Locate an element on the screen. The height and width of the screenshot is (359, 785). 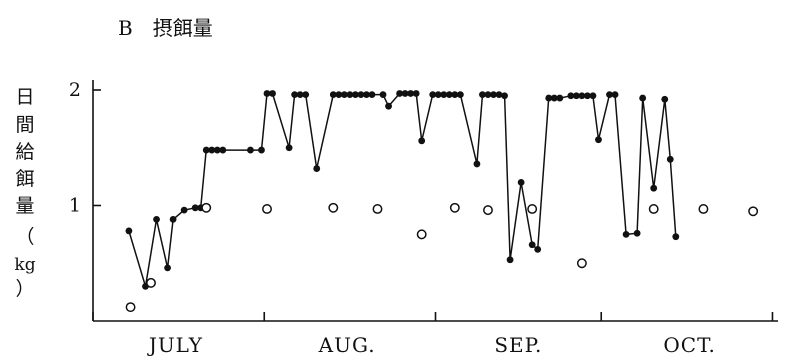
ylabel-char: 量 is located at coordinates (24, 206).